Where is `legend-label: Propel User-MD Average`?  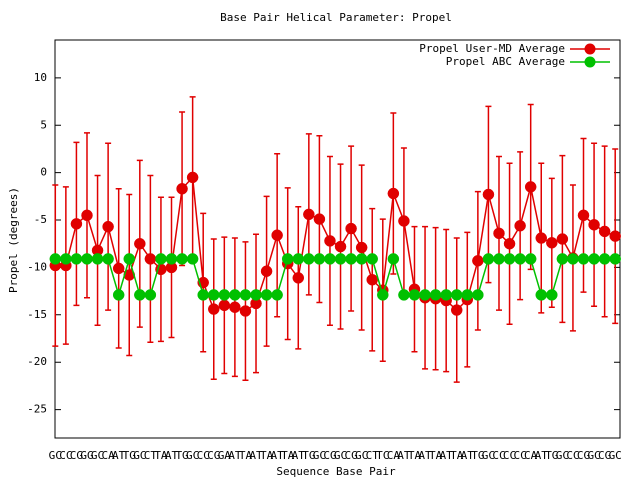 legend-label: Propel User-MD Average is located at coordinates (492, 48).